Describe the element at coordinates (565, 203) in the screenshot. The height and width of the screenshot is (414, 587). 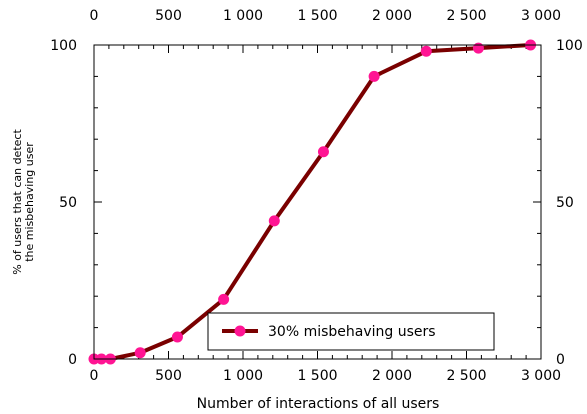
I see `y-tick-label-right: 50` at that location.